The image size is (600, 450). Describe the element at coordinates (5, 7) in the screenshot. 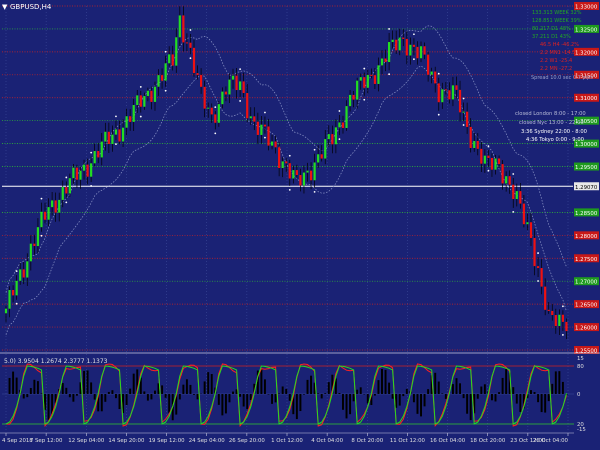

I see `chart-menu-icon: ▼` at that location.